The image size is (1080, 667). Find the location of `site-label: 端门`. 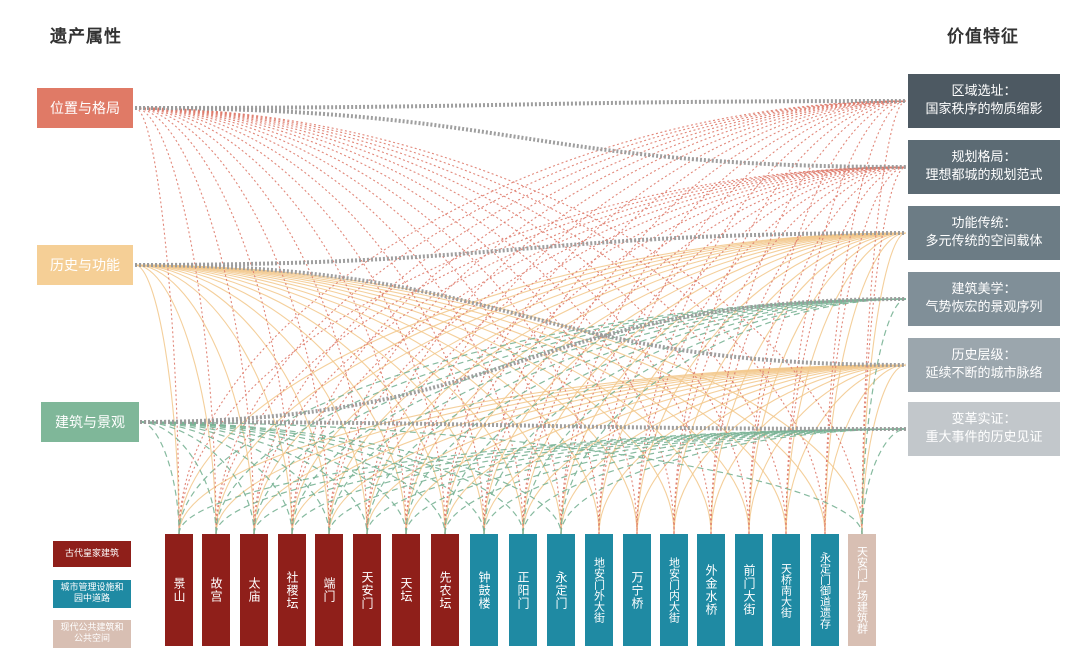

site-label: 端门 is located at coordinates (329, 590).